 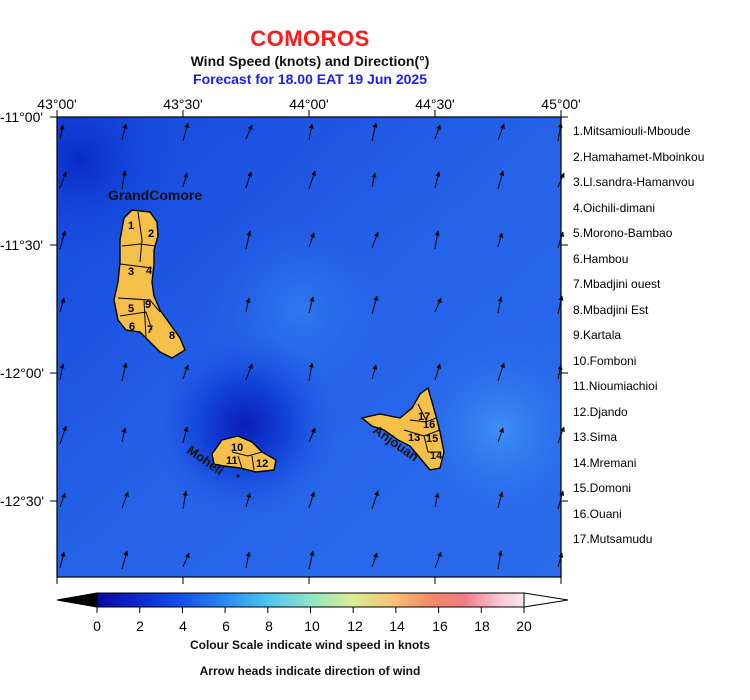 What do you see at coordinates (436, 456) in the screenshot?
I see `region-number: 14` at bounding box center [436, 456].